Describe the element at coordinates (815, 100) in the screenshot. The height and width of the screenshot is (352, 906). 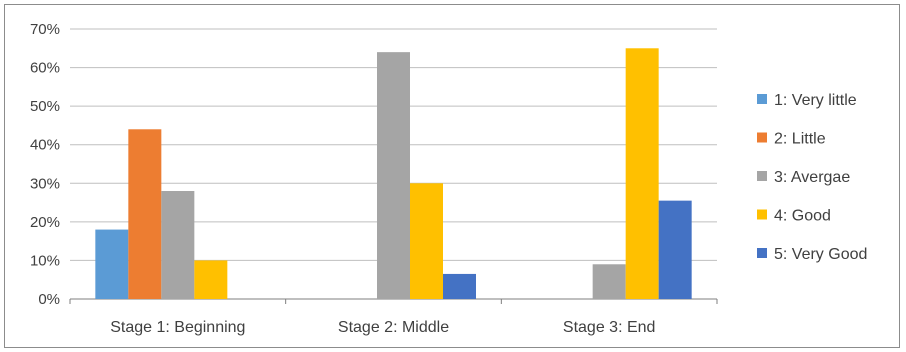
I see `legend-label: 1: Very little` at that location.